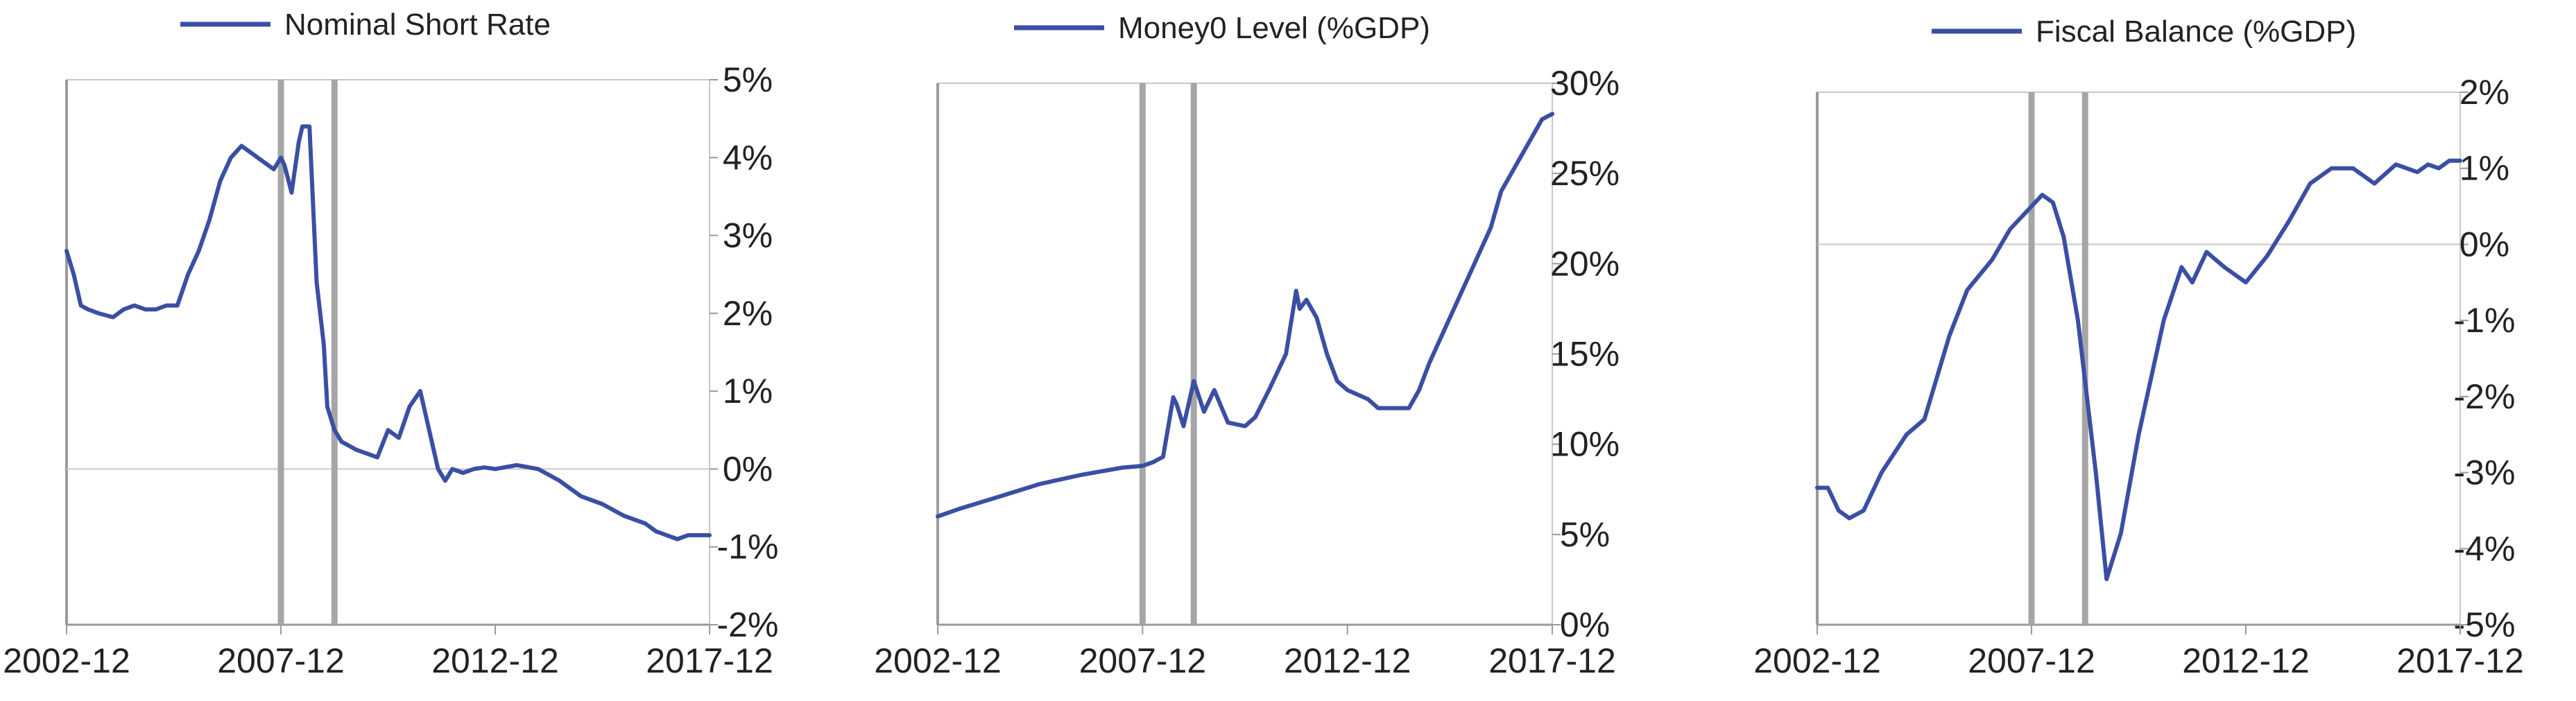 Image resolution: width=2576 pixels, height=701 pixels. I want to click on y-tick-label: 4%, so click(748, 157).